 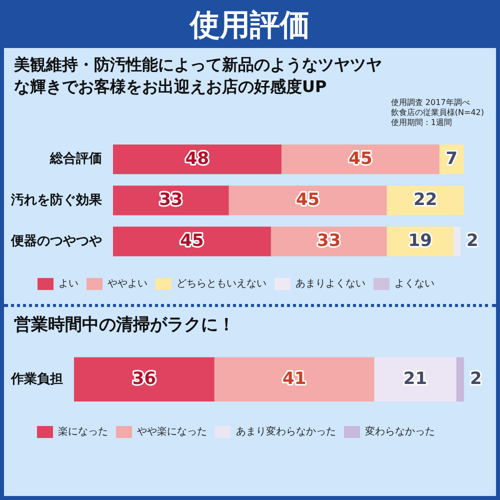 I want to click on text: 使用調査 2017年調べ, so click(x=430, y=103).